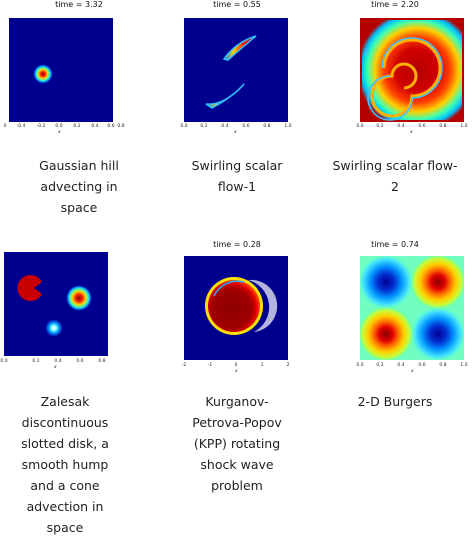 The height and width of the screenshot is (538, 474). Describe the element at coordinates (29, 288) in the screenshot. I see `slotted-disk` at that location.